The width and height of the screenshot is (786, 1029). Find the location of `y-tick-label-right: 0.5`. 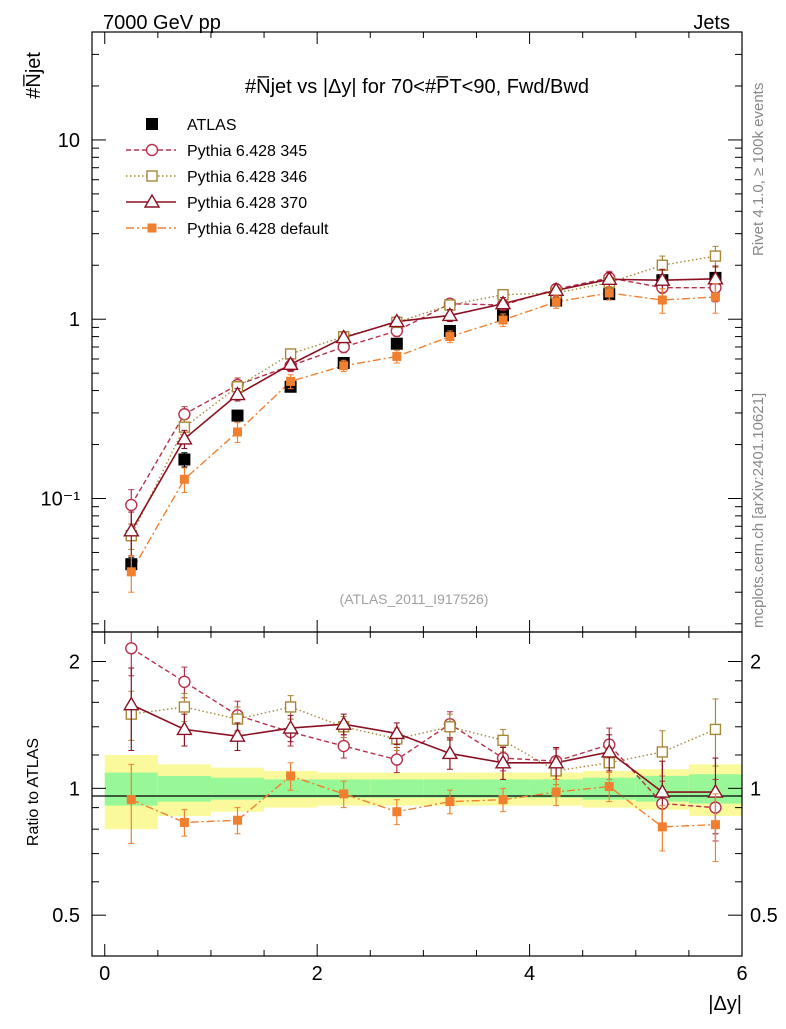

y-tick-label-right: 0.5 is located at coordinates (764, 916).